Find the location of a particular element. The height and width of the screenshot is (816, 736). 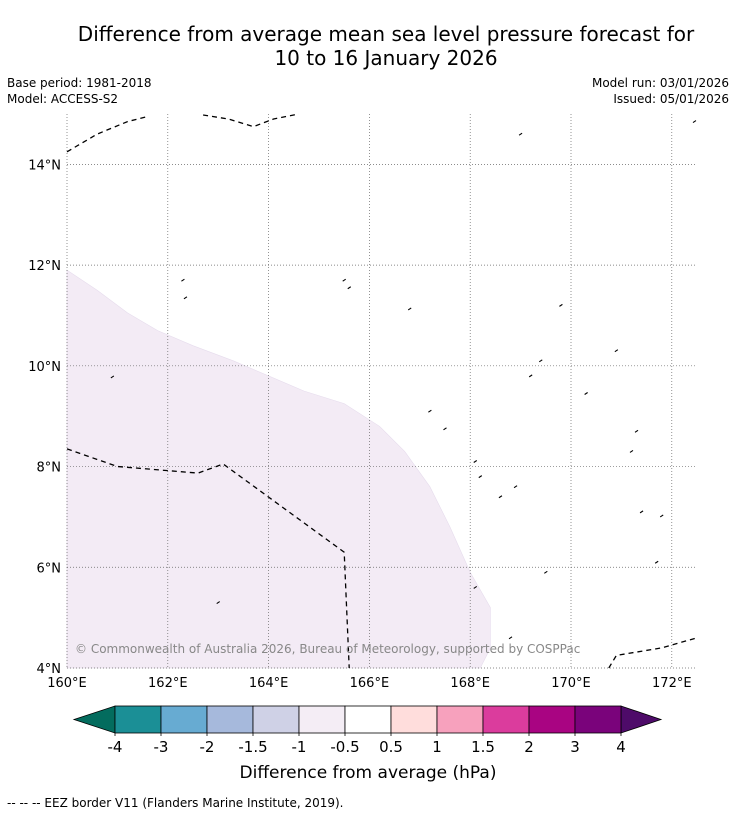

colorbar-tick-label: -0.5 is located at coordinates (344, 747).